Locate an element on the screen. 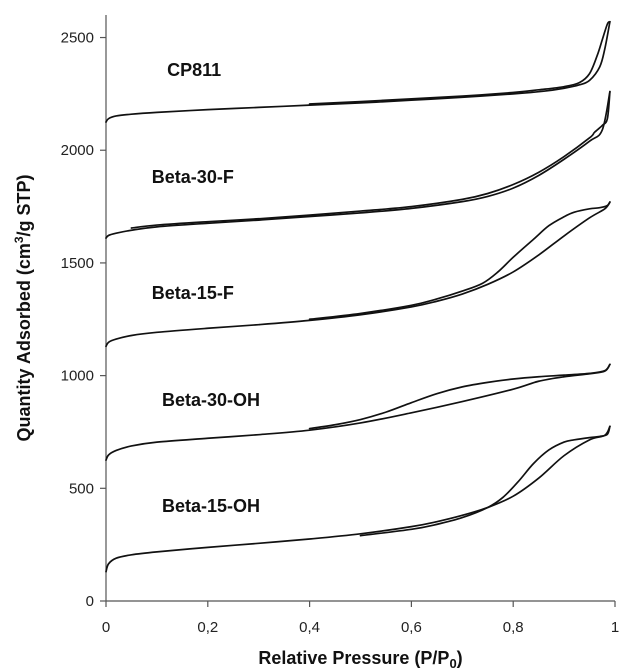  desorption-curve-beta-15-oh is located at coordinates (485, 481).